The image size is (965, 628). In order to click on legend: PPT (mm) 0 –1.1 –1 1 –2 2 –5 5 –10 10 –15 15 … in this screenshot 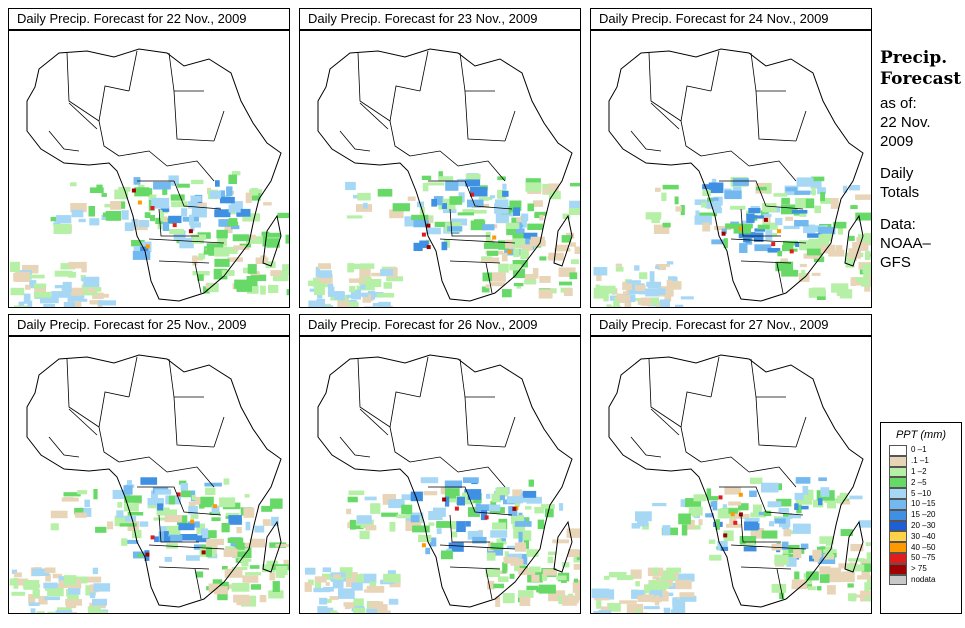, I will do `click(921, 518)`.